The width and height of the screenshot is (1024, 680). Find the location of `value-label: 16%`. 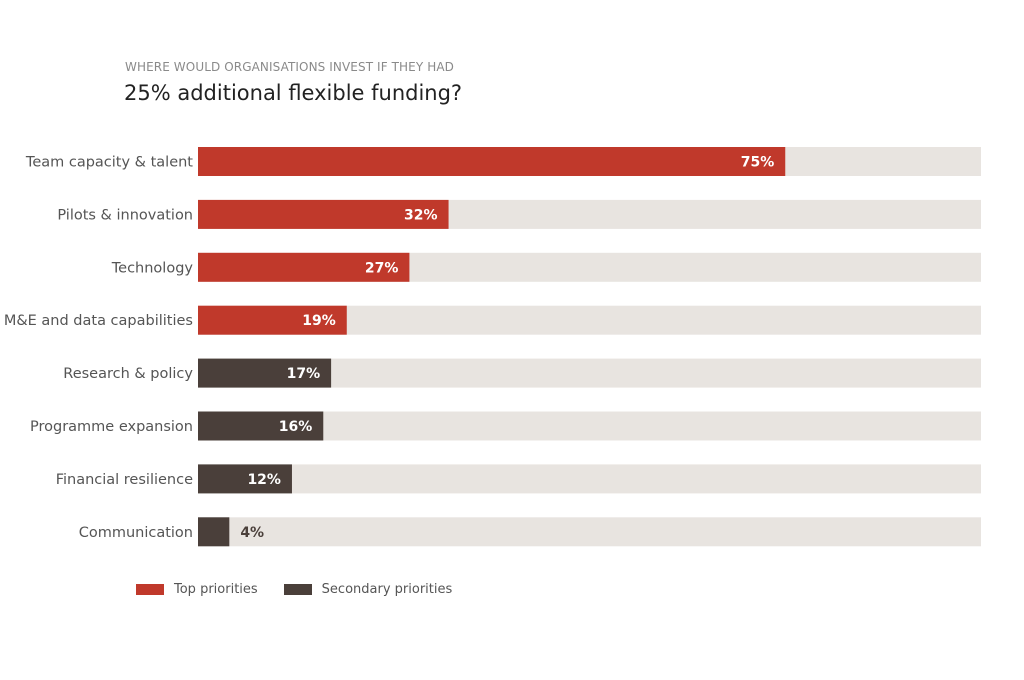

value-label: 16% is located at coordinates (296, 427).